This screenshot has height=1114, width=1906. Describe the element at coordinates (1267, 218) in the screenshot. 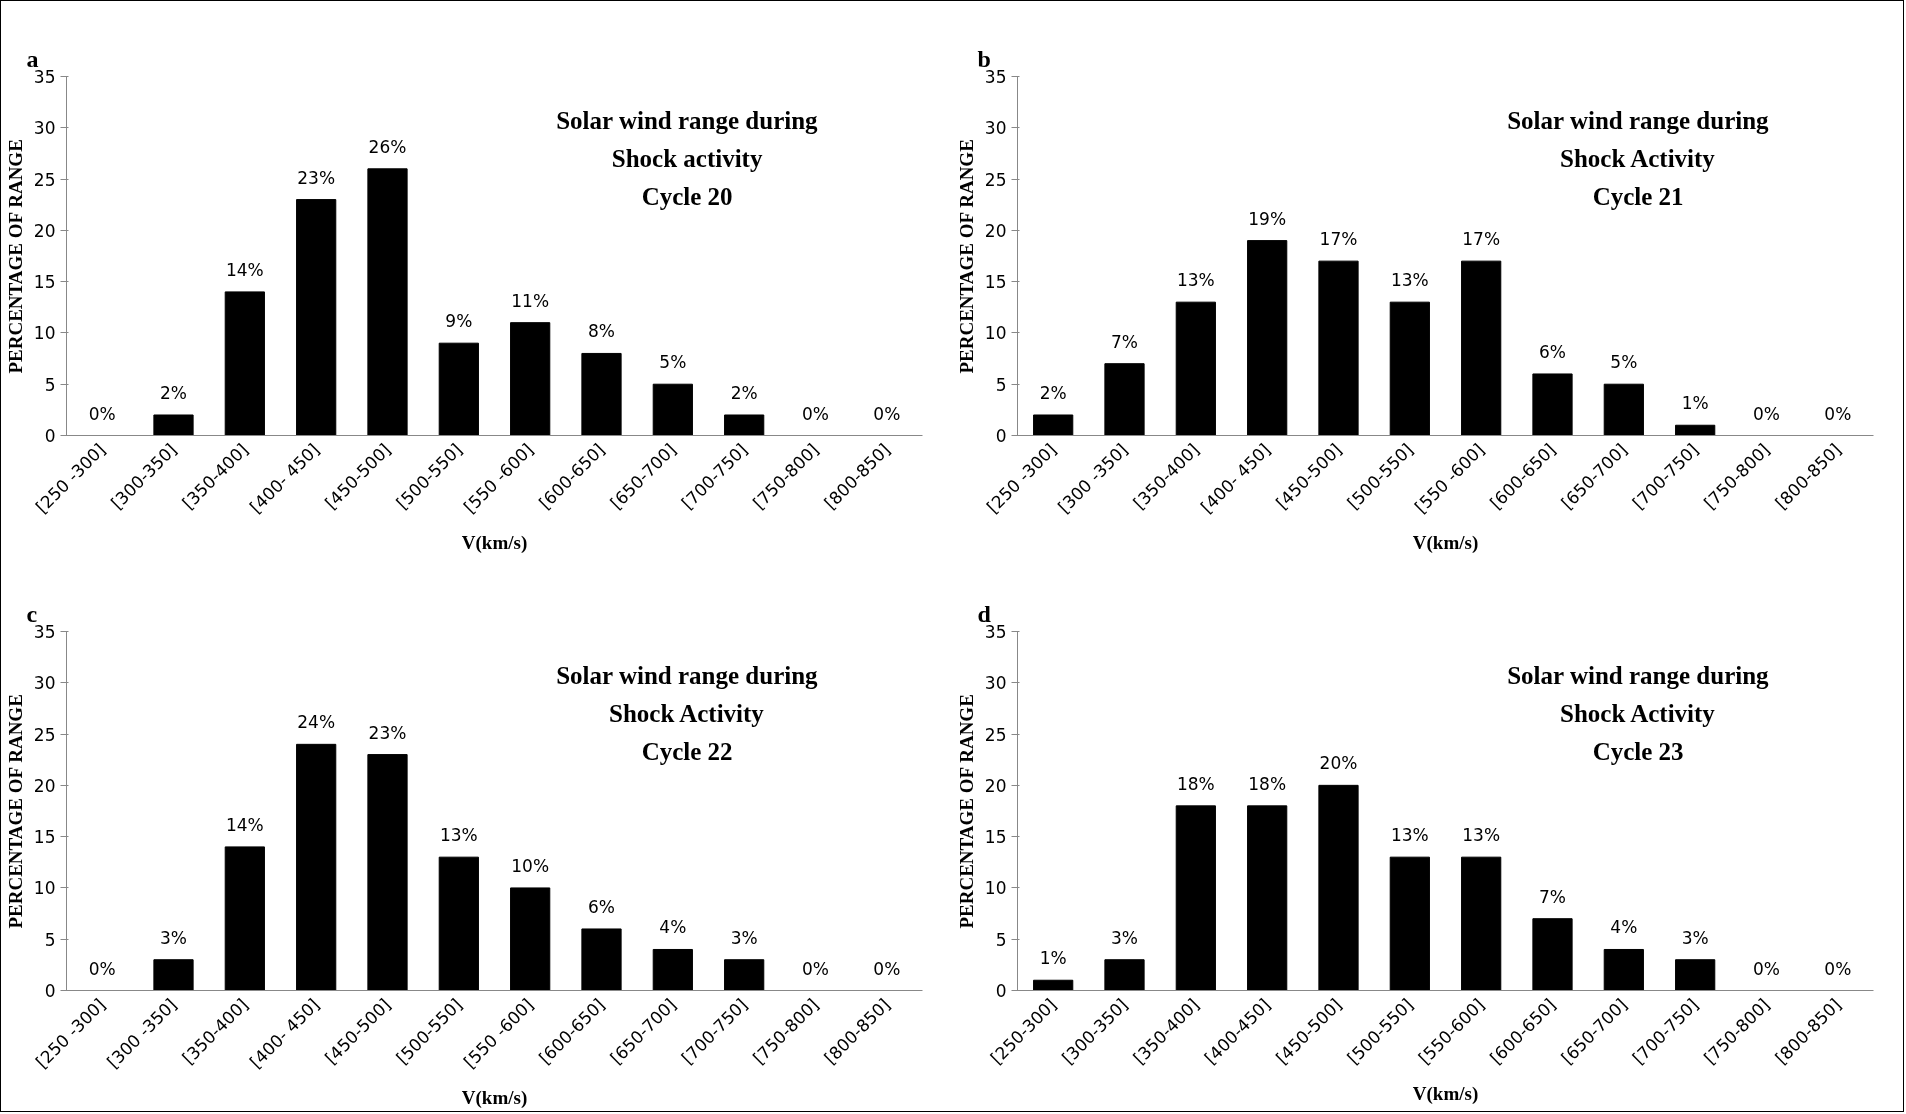

I see `data-label: 19%` at that location.